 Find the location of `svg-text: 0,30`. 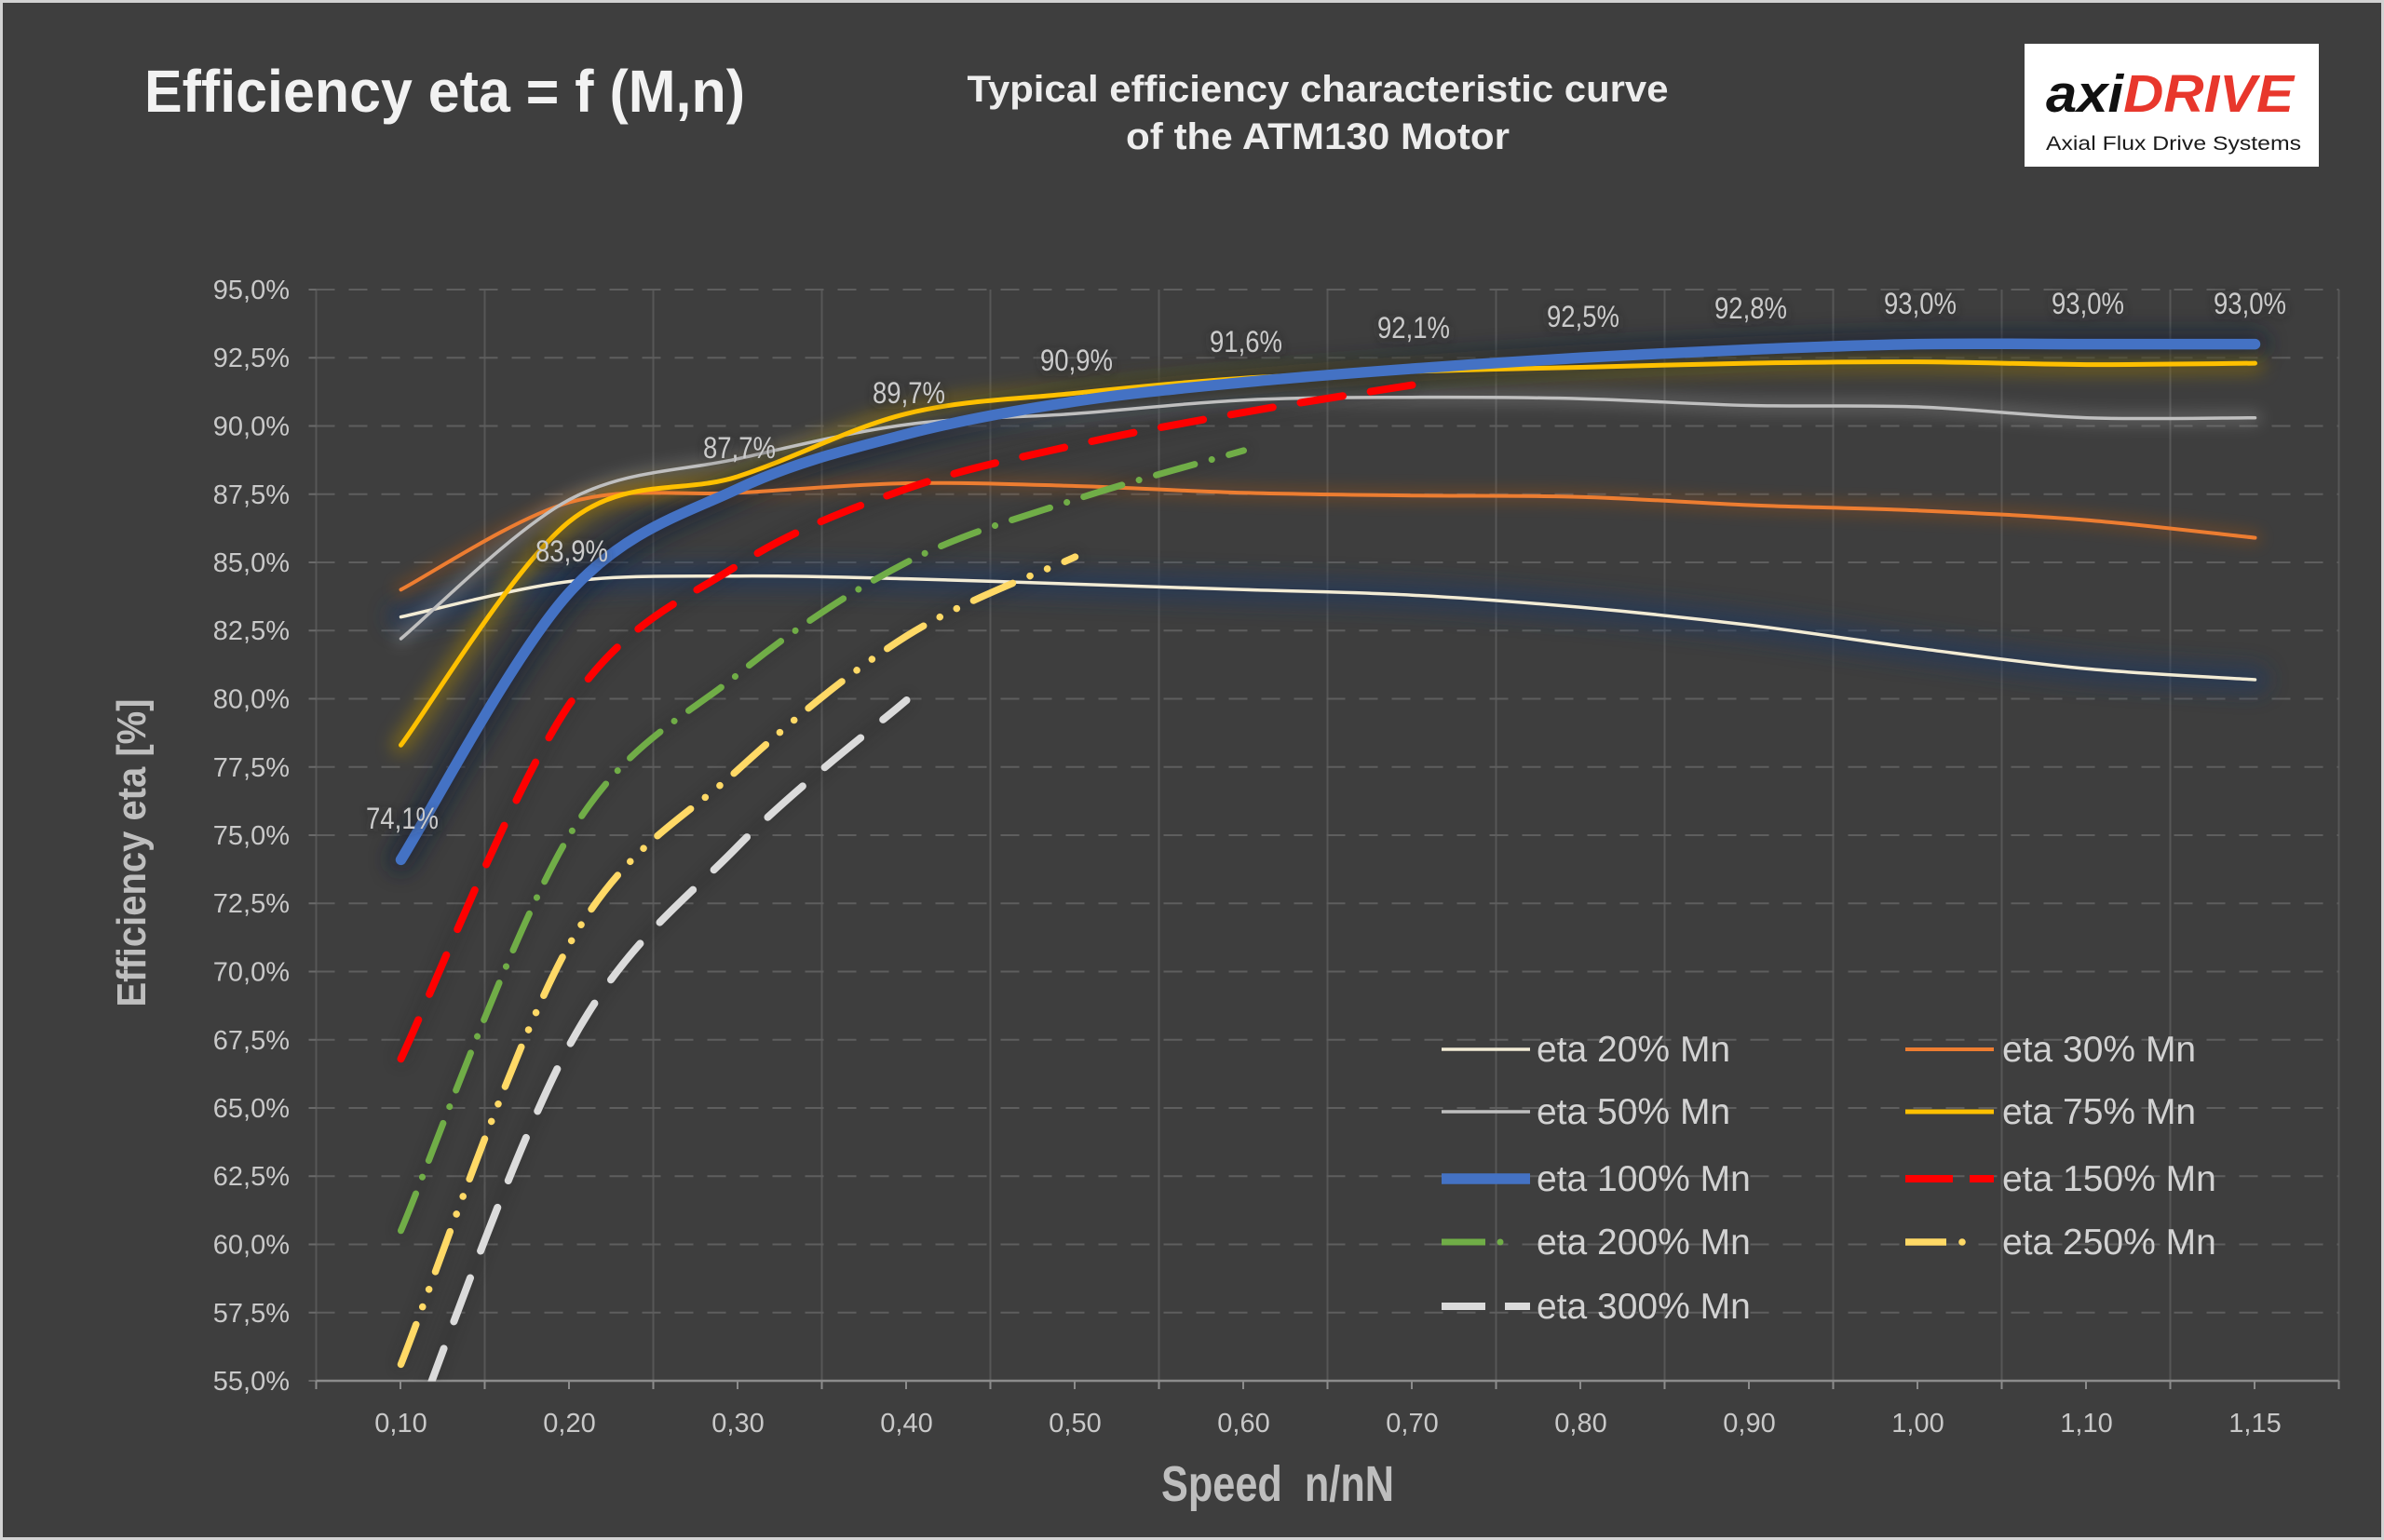

svg-text: 0,30 is located at coordinates (737, 1424).